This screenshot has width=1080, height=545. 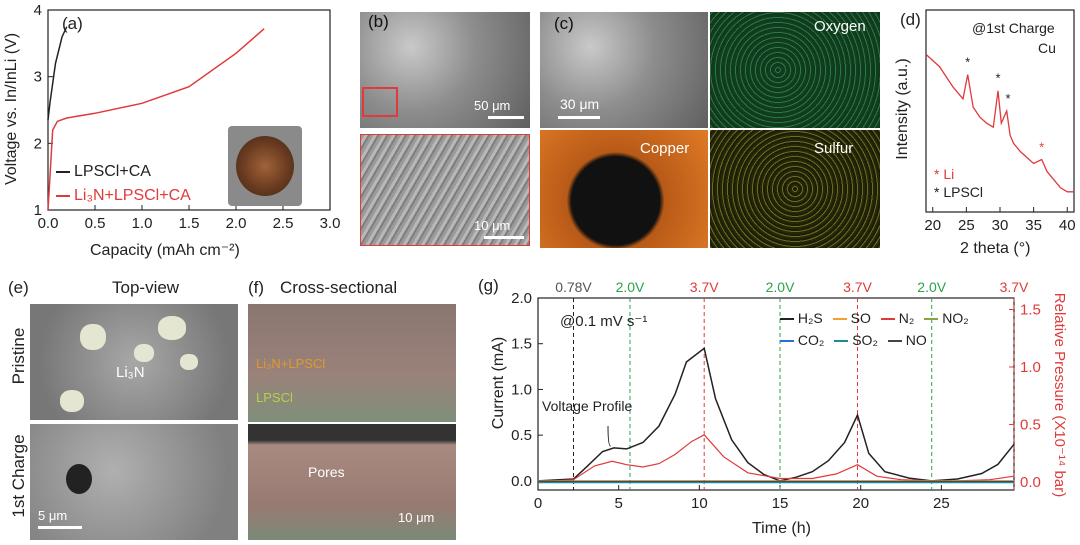 What do you see at coordinates (72, 23) in the screenshot?
I see `panel-a-label: (a)` at bounding box center [72, 23].